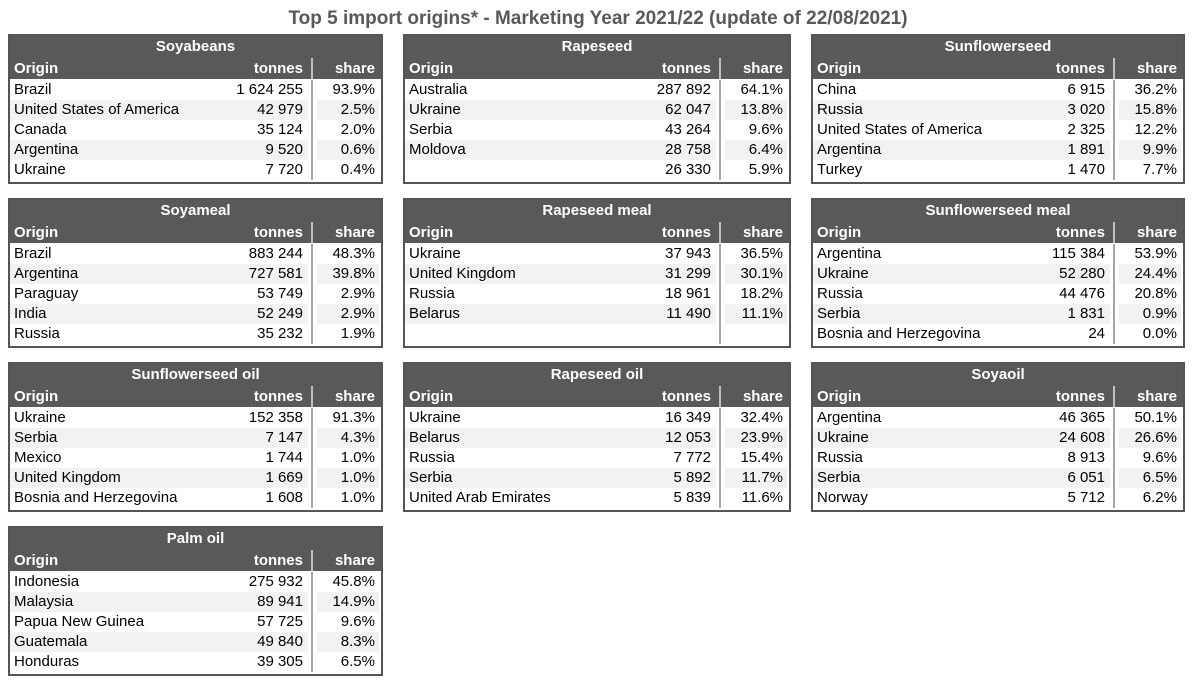 Image resolution: width=1196 pixels, height=698 pixels. What do you see at coordinates (510, 438) in the screenshot?
I see `origin-cell: Belarus` at bounding box center [510, 438].